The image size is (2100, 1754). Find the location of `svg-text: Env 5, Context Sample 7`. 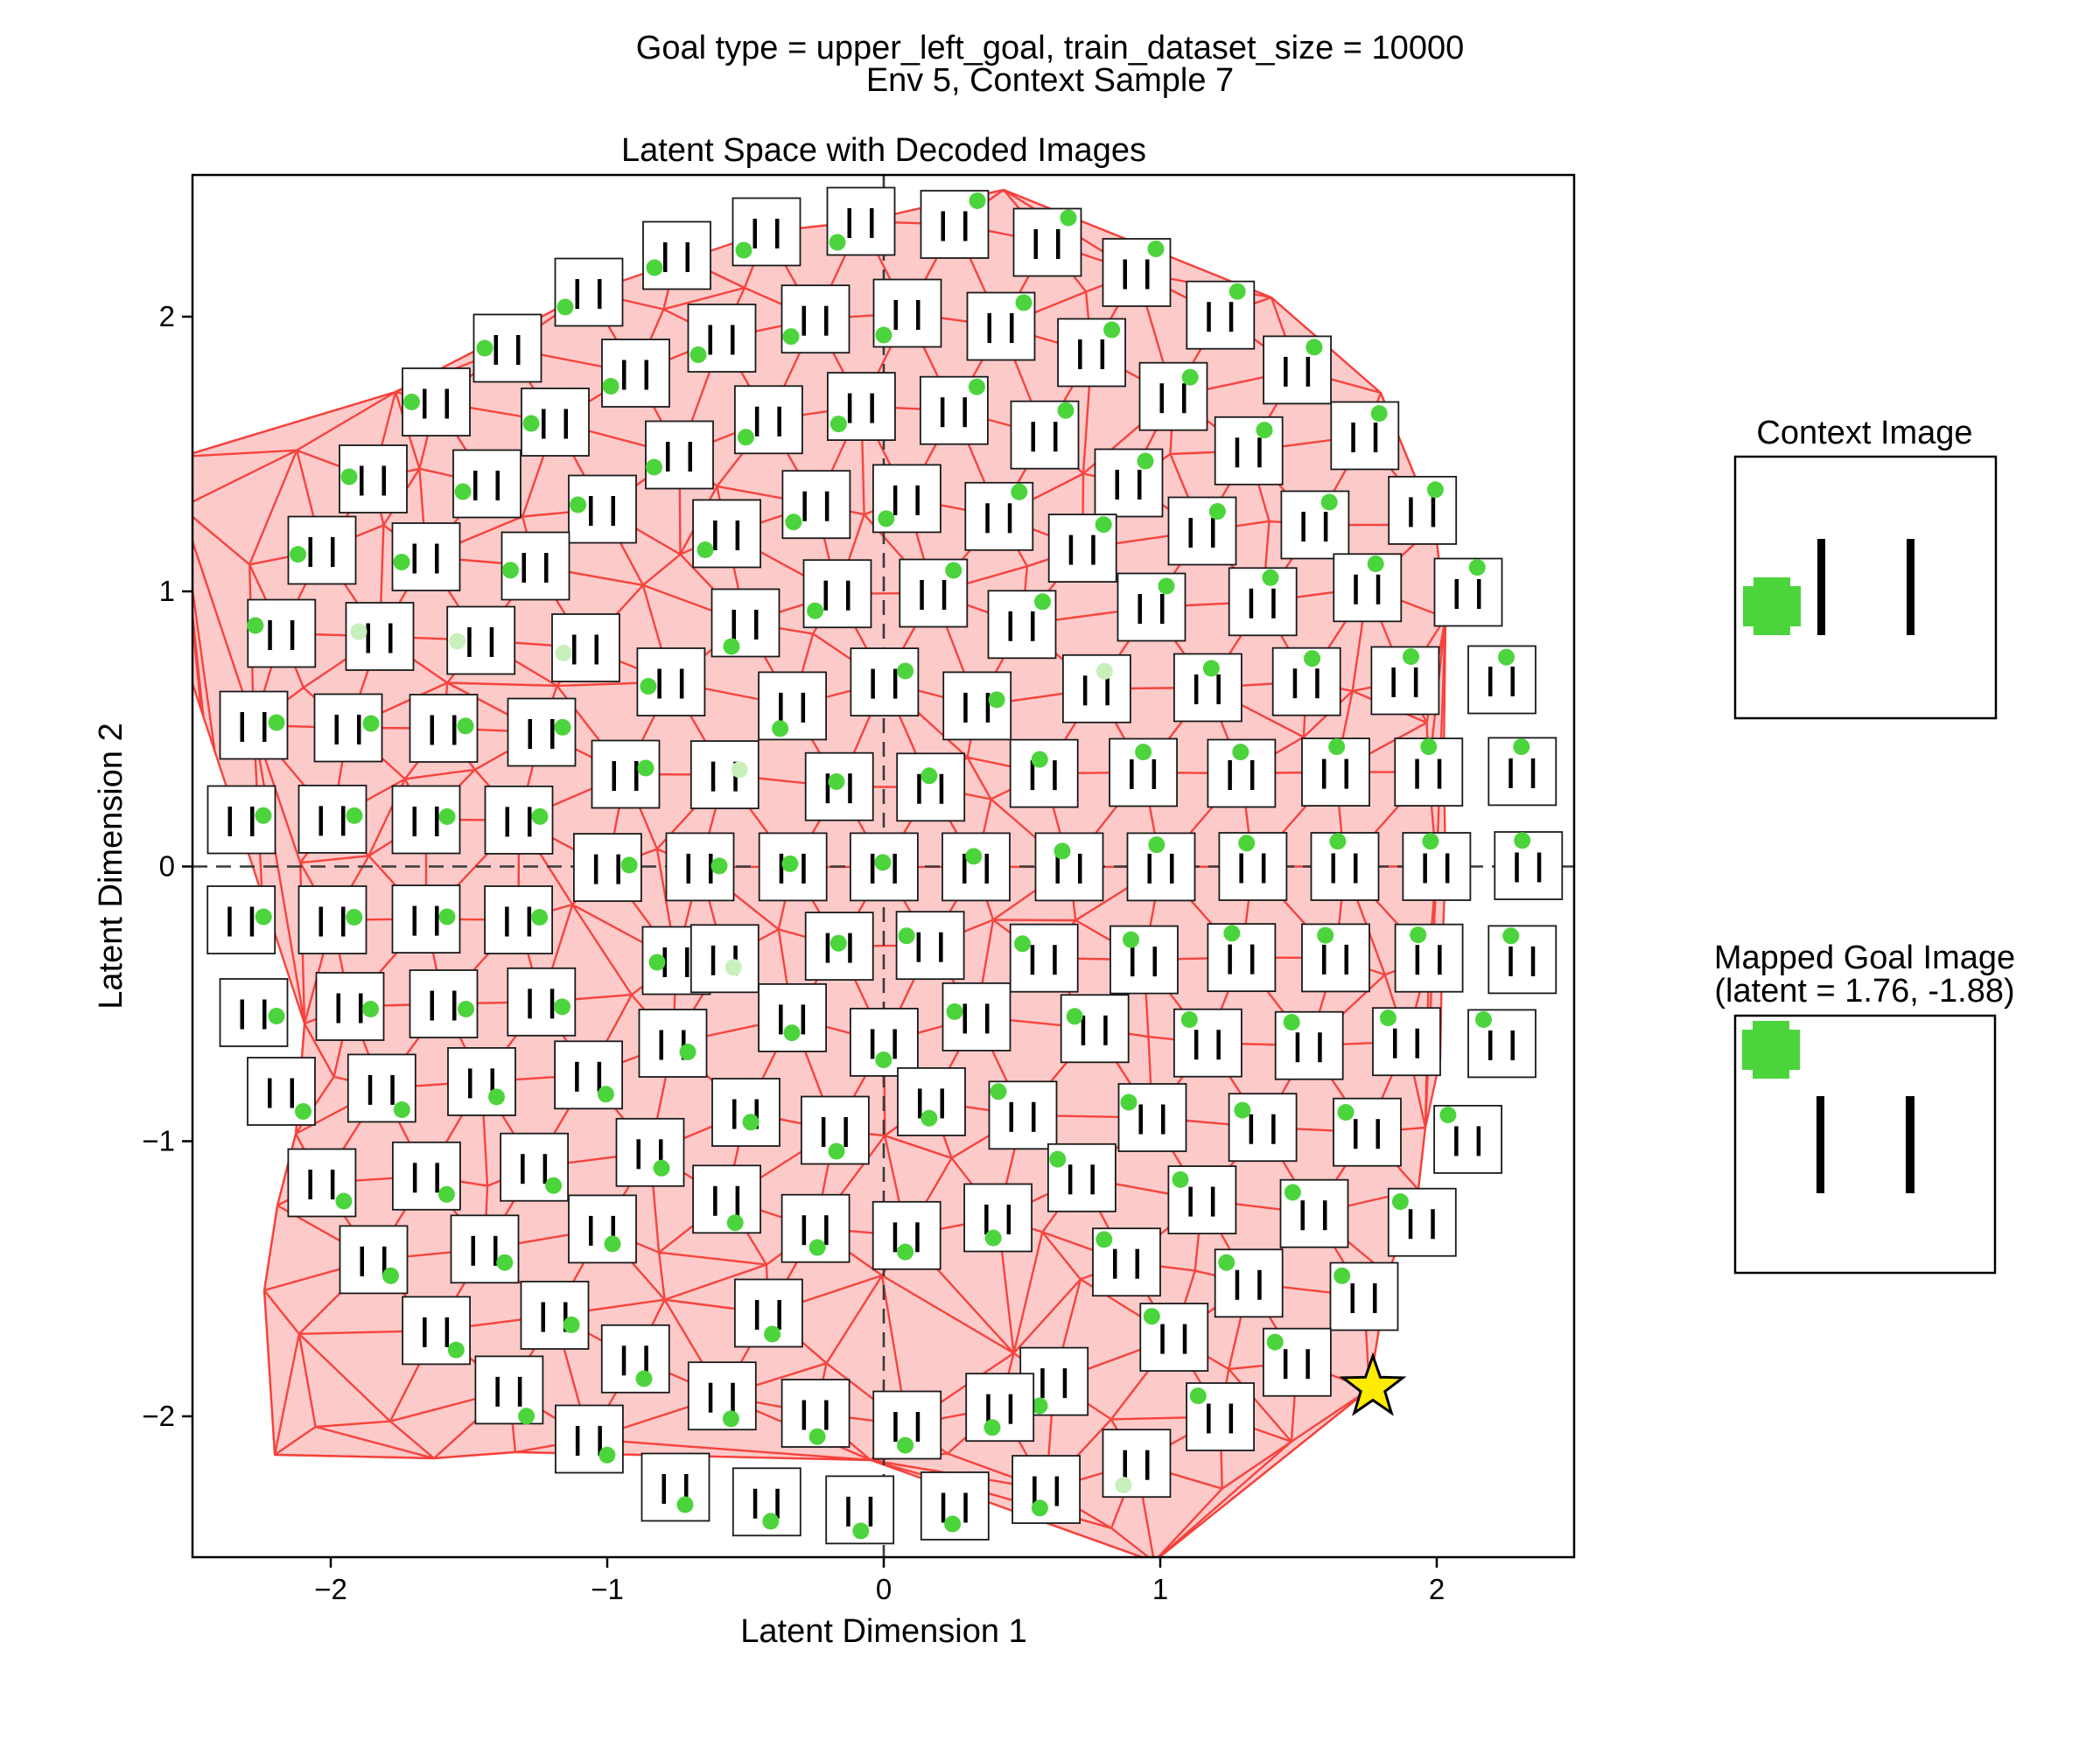

svg-text: Env 5, Context Sample 7 is located at coordinates (1050, 80).